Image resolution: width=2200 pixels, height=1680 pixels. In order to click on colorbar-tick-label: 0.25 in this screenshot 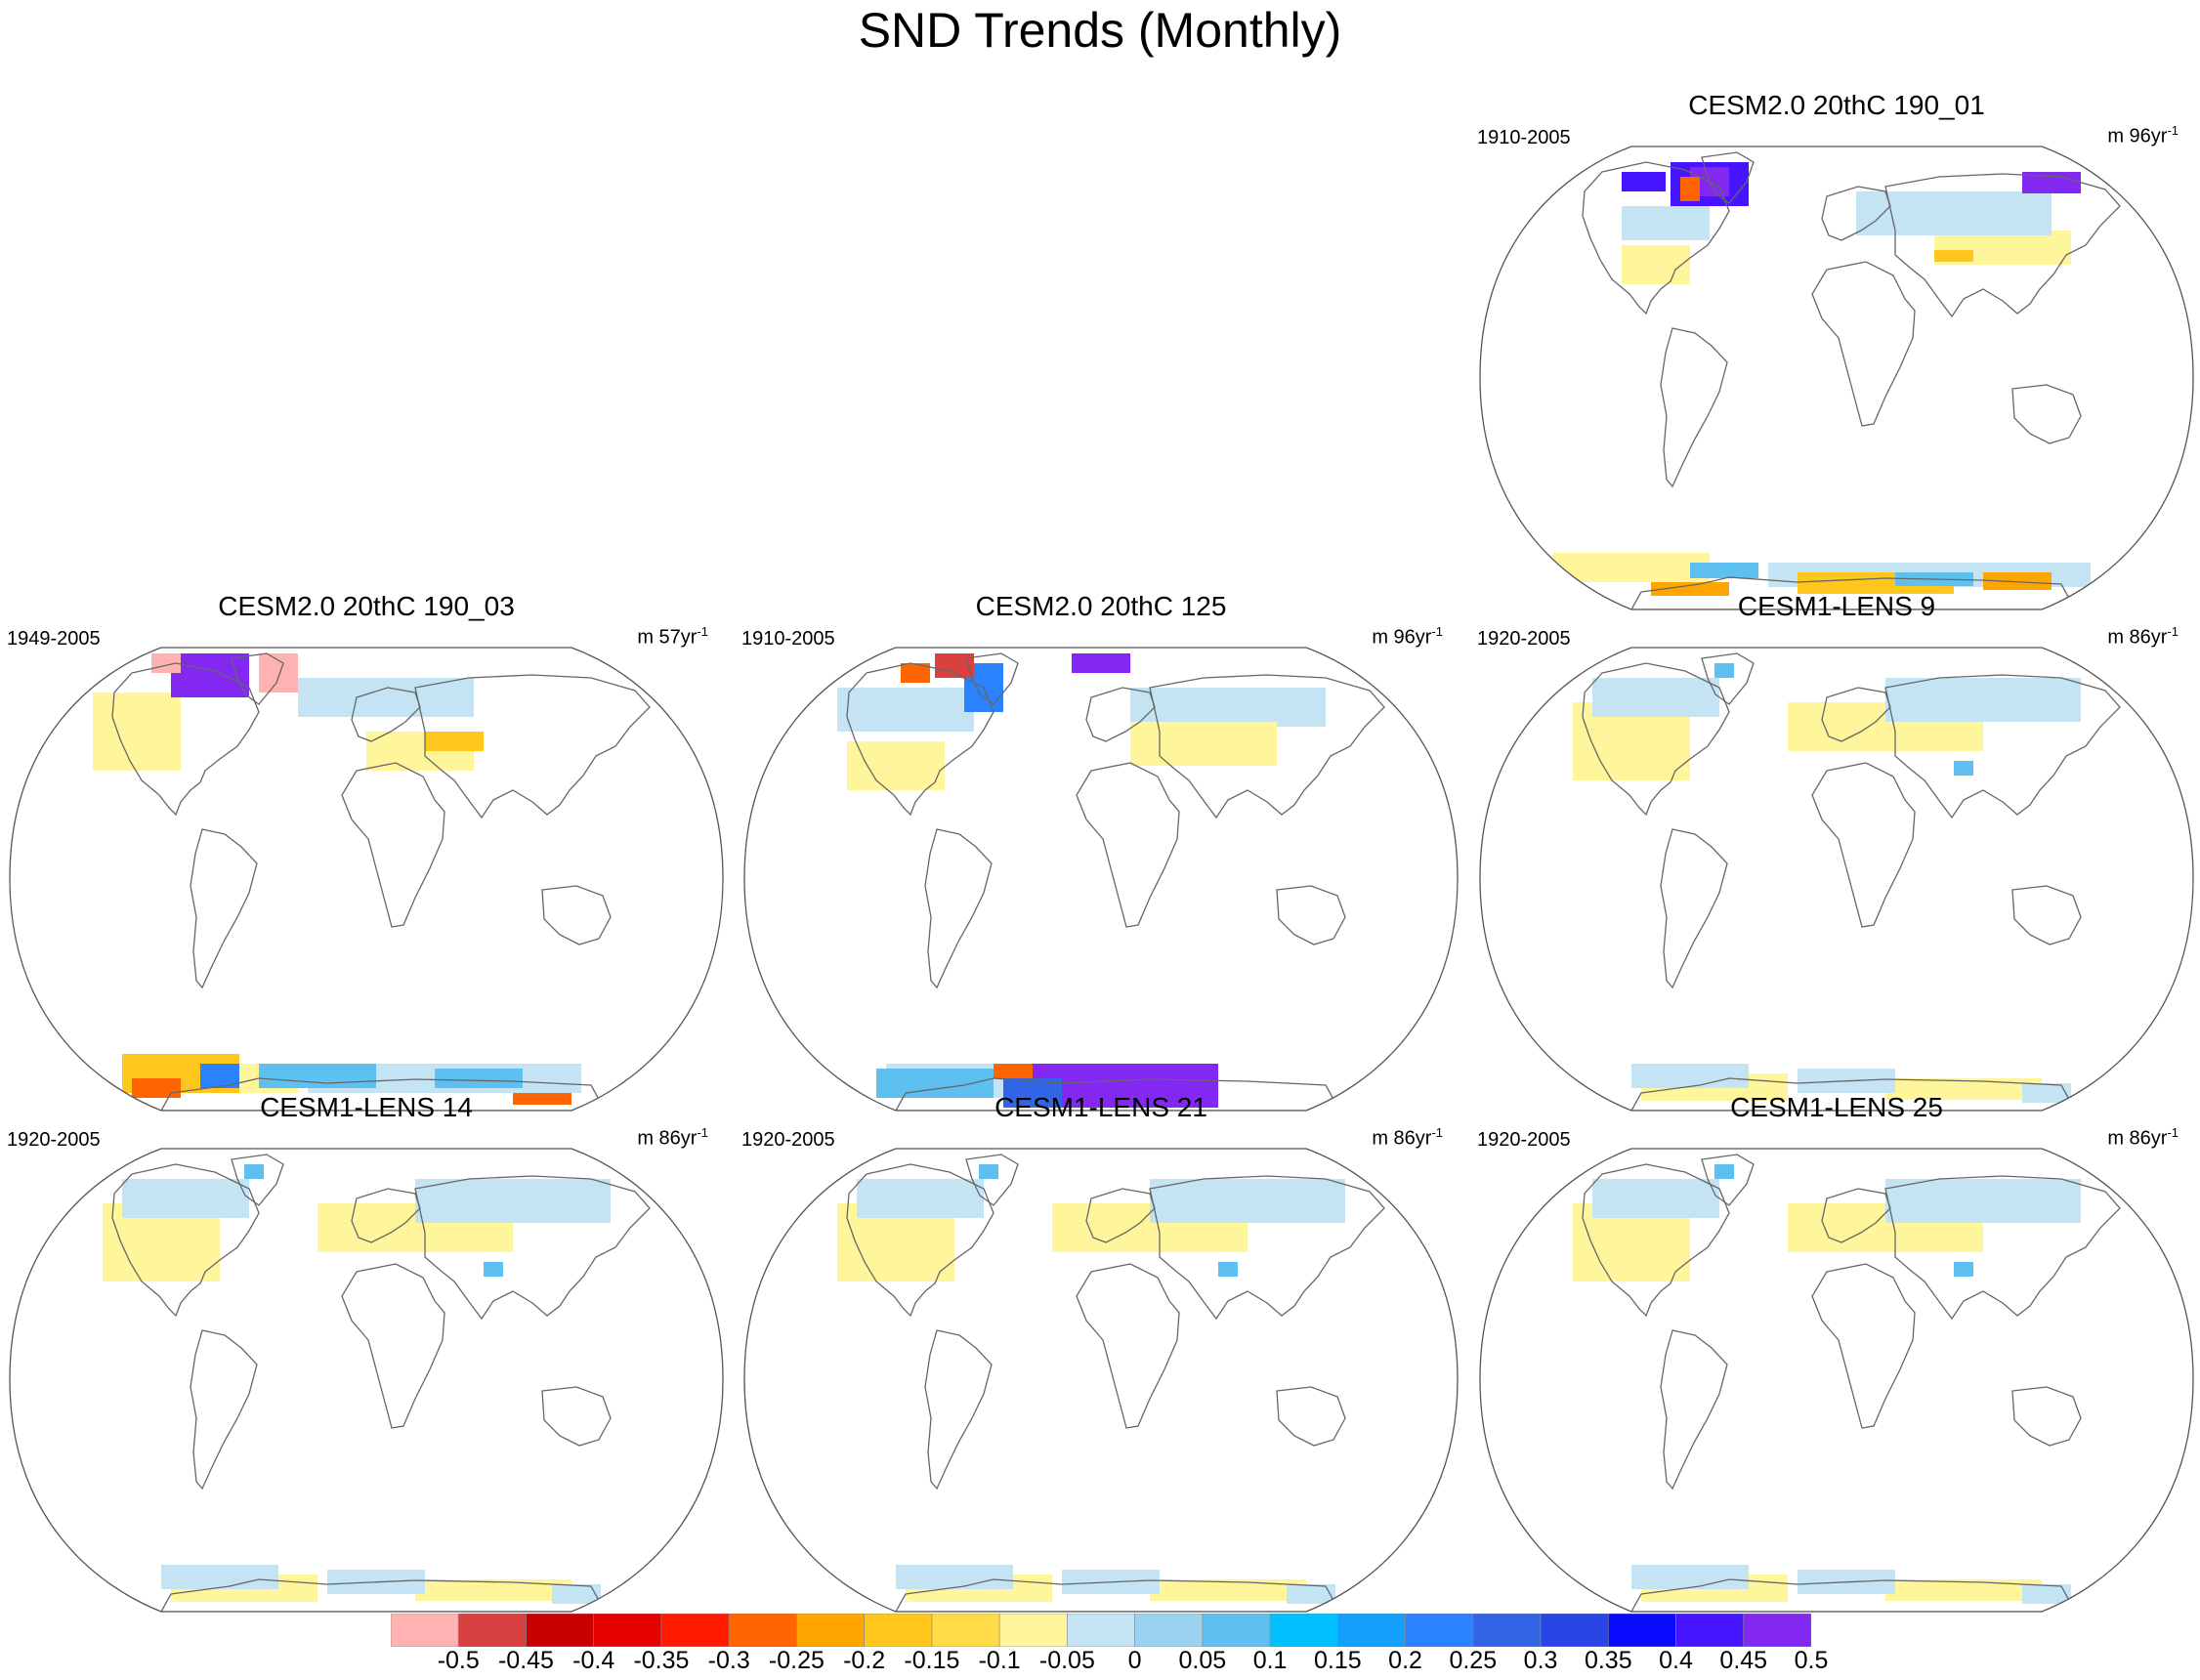, I will do `click(1474, 1660)`.